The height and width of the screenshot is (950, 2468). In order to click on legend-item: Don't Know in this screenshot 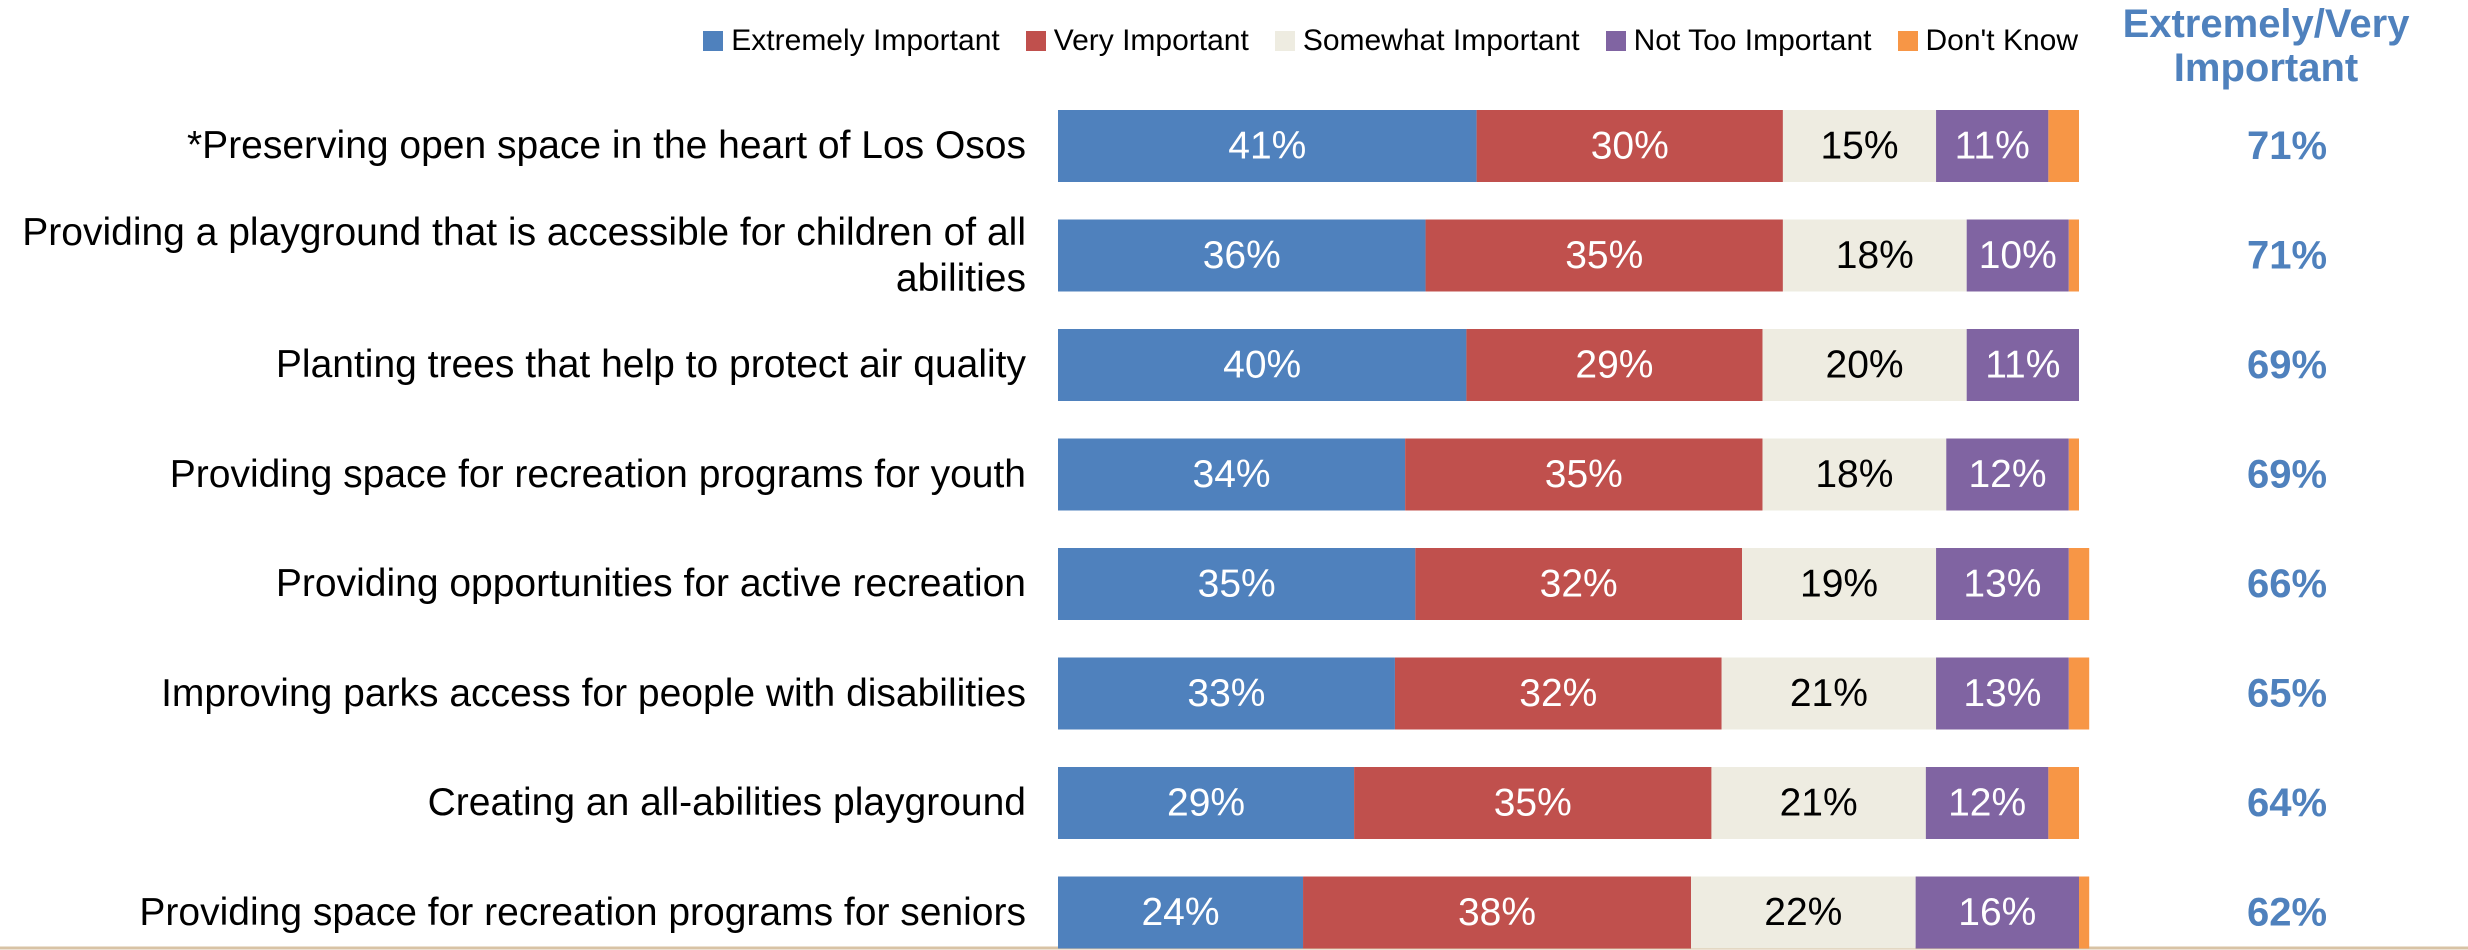, I will do `click(1987, 41)`.